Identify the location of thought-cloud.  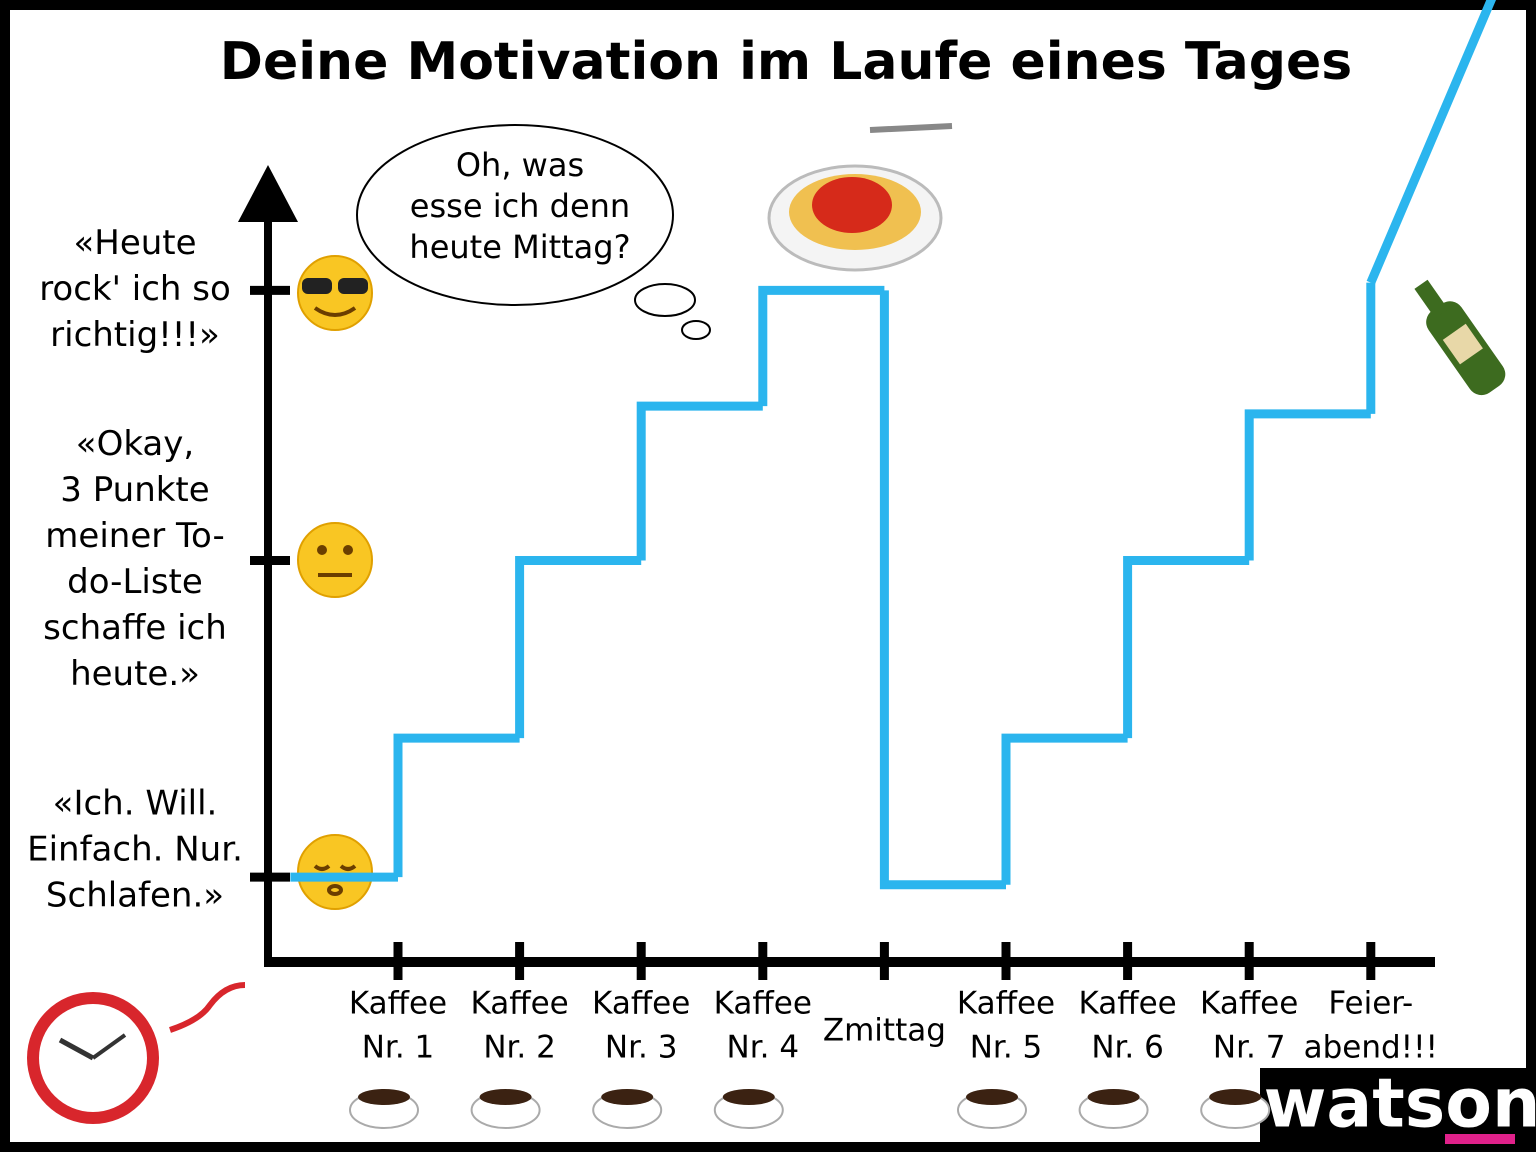
(533, 232).